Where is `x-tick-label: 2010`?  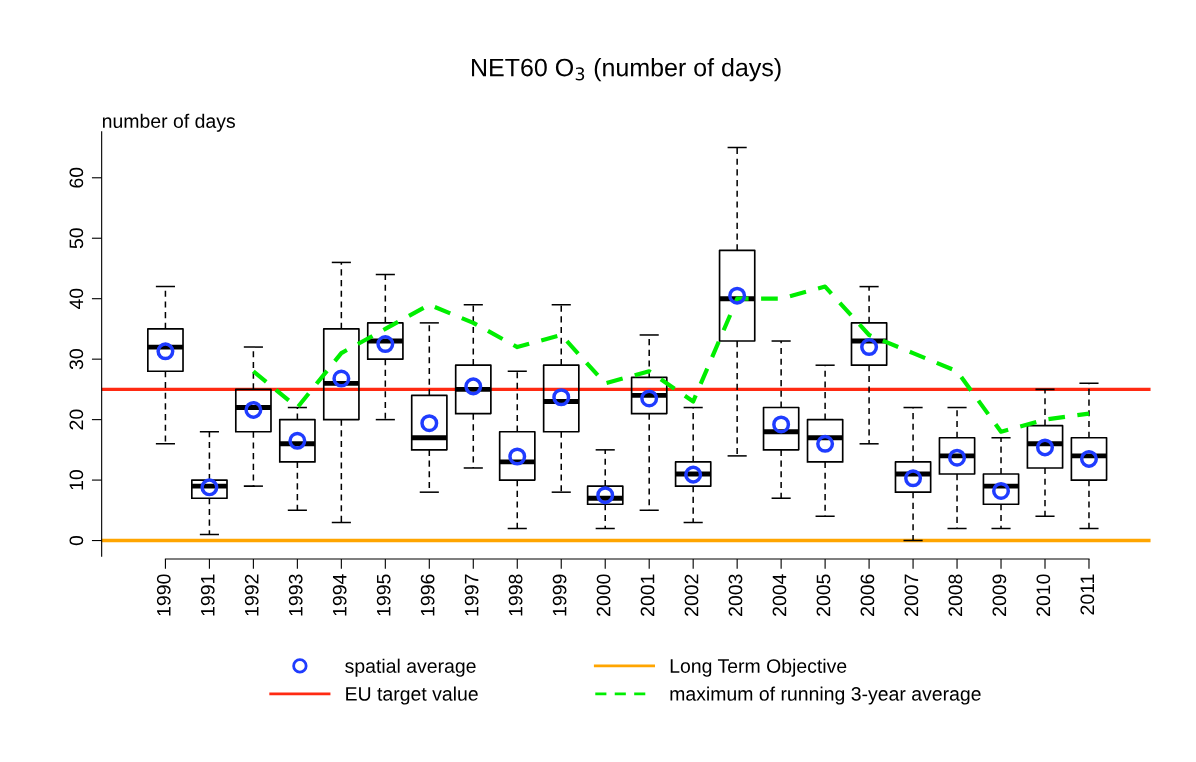
x-tick-label: 2010 is located at coordinates (1043, 595).